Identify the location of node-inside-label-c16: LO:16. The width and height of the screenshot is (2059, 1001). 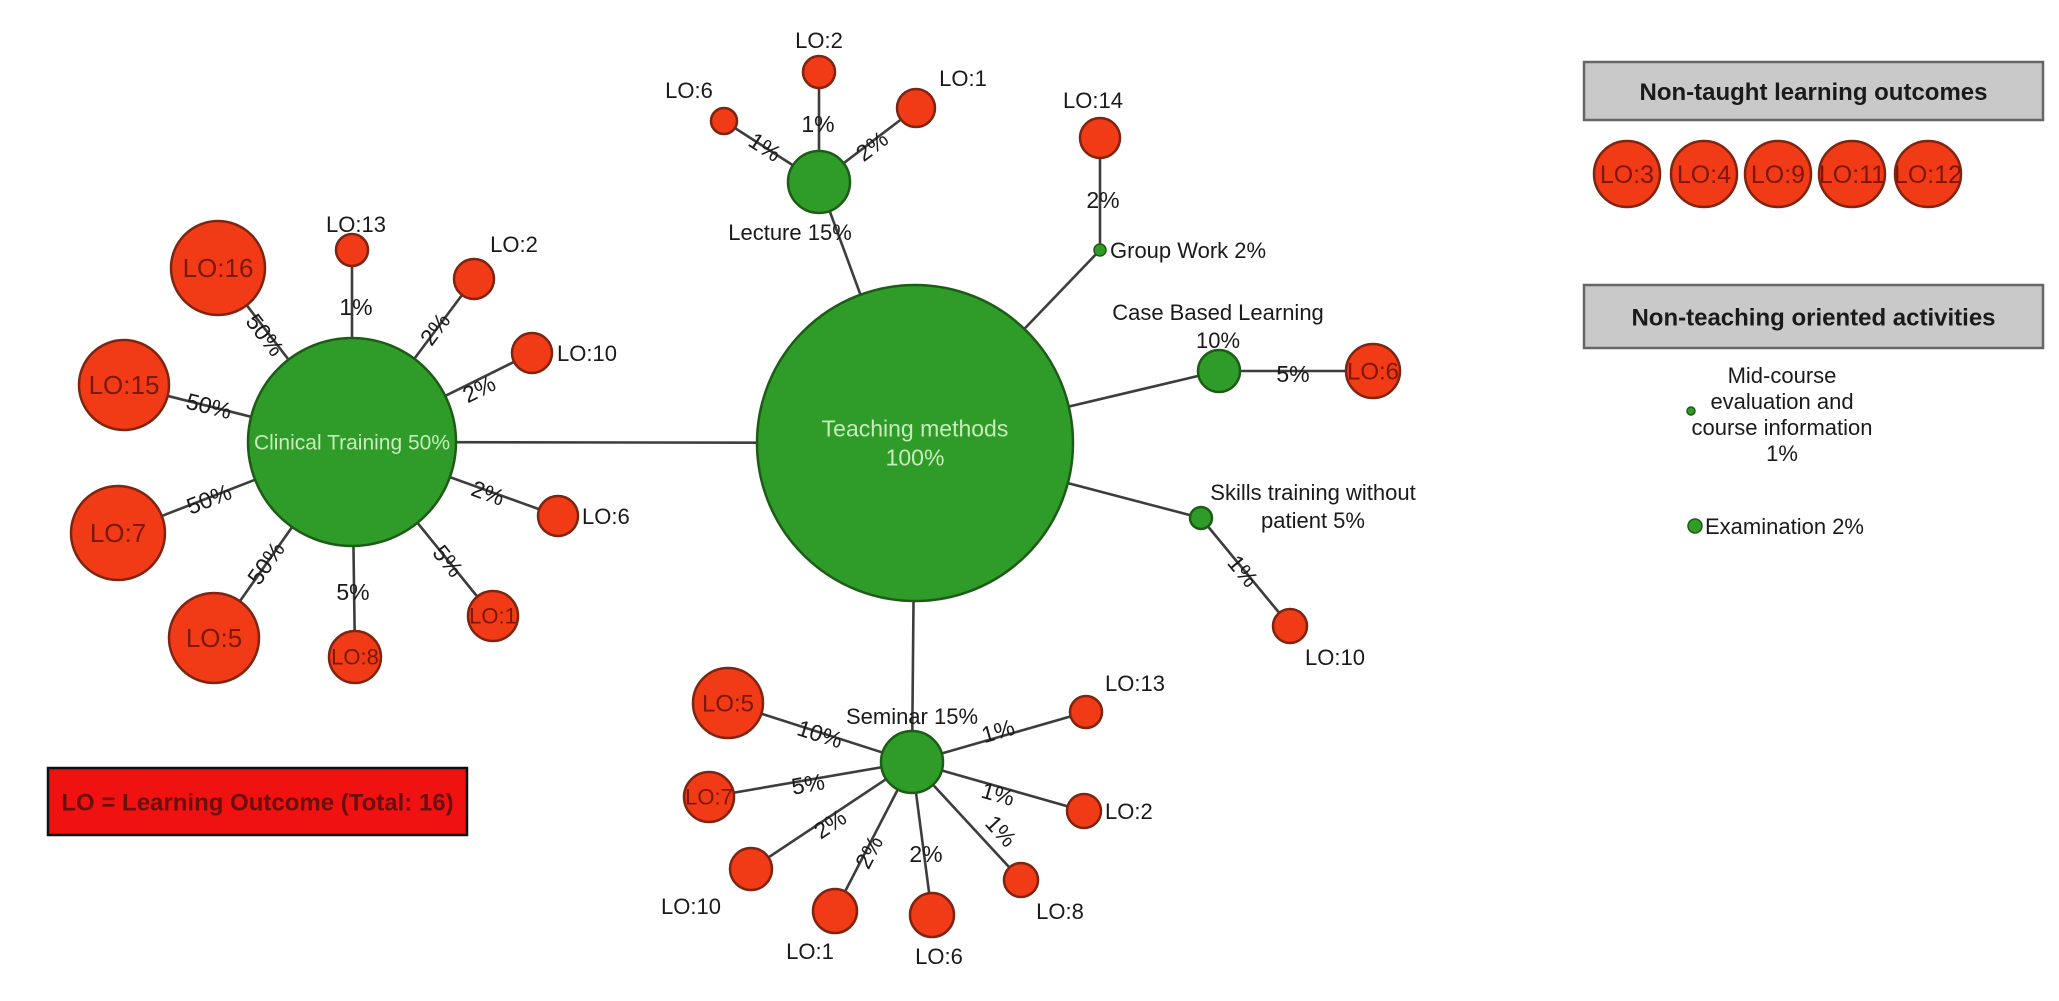
(218, 268).